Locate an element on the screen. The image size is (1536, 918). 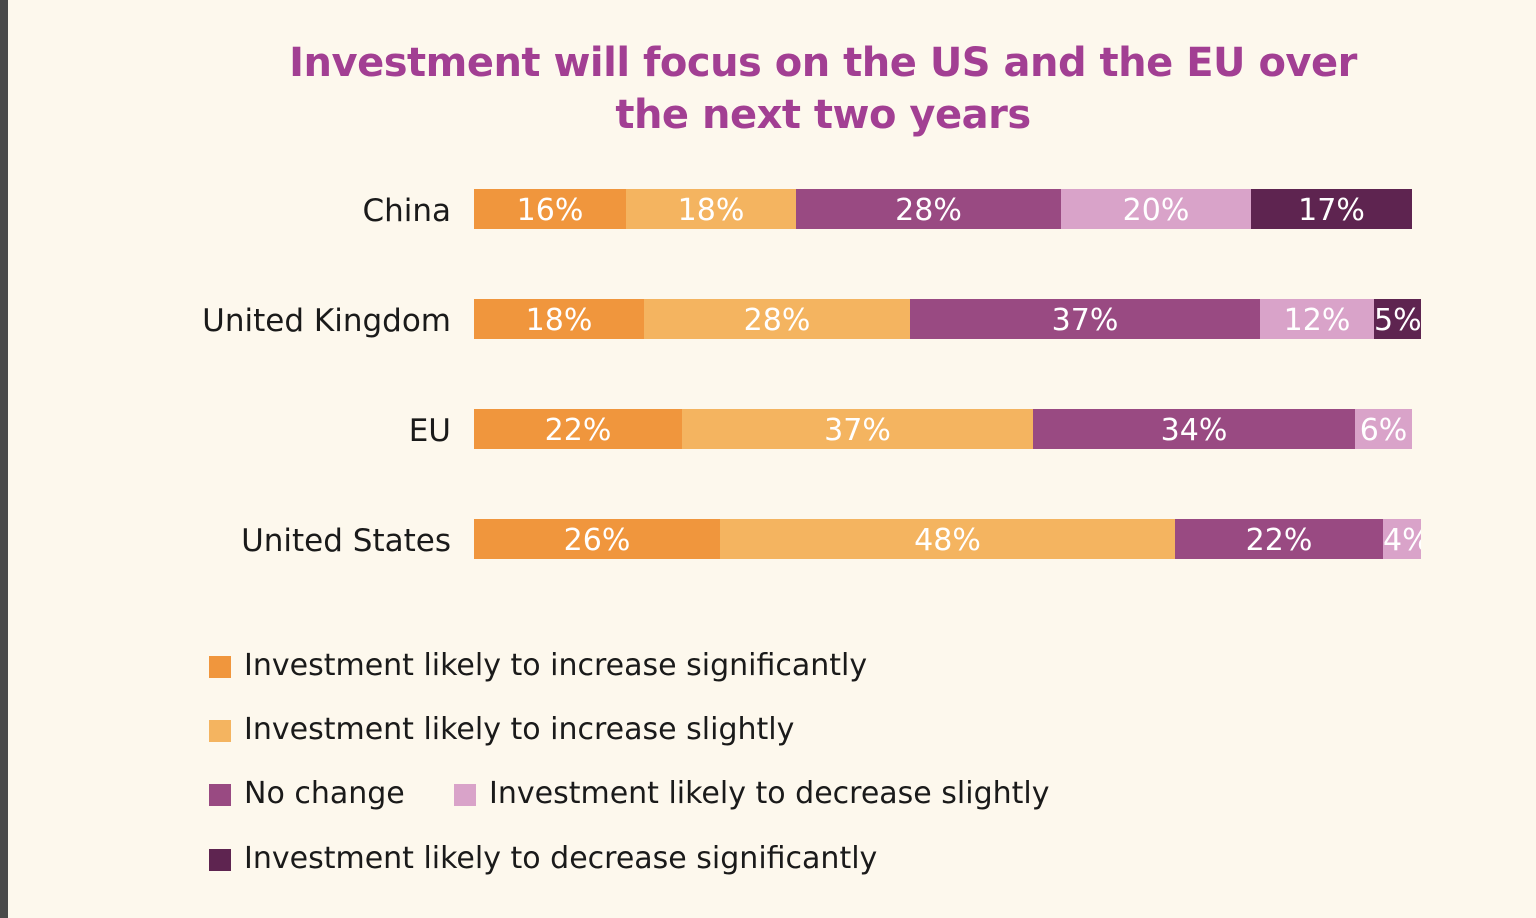
data-label: 26% is located at coordinates (597, 540).